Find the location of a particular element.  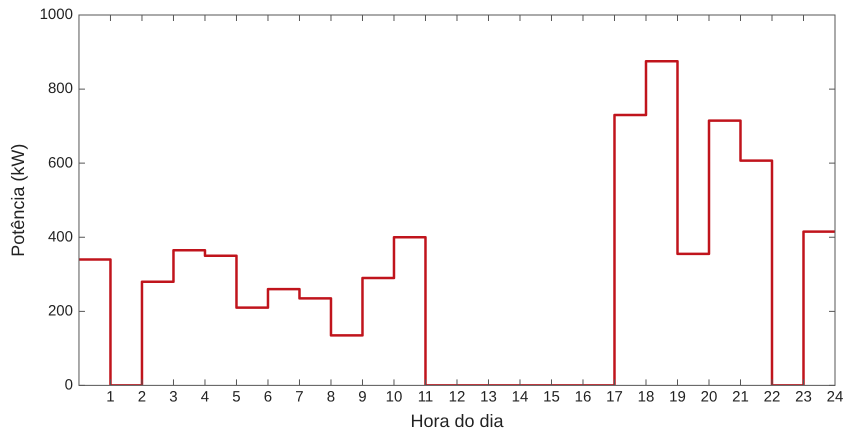

x-tick-label: 2 is located at coordinates (142, 397).